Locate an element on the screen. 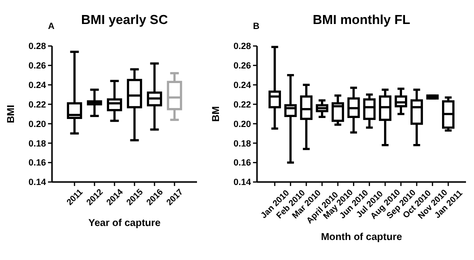  x-axis-title: Month of capture is located at coordinates (361, 237).